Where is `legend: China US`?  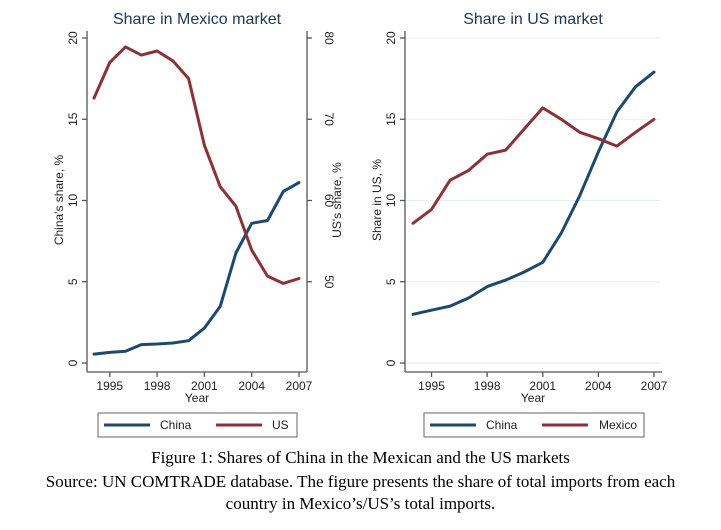
legend: China US is located at coordinates (197, 425).